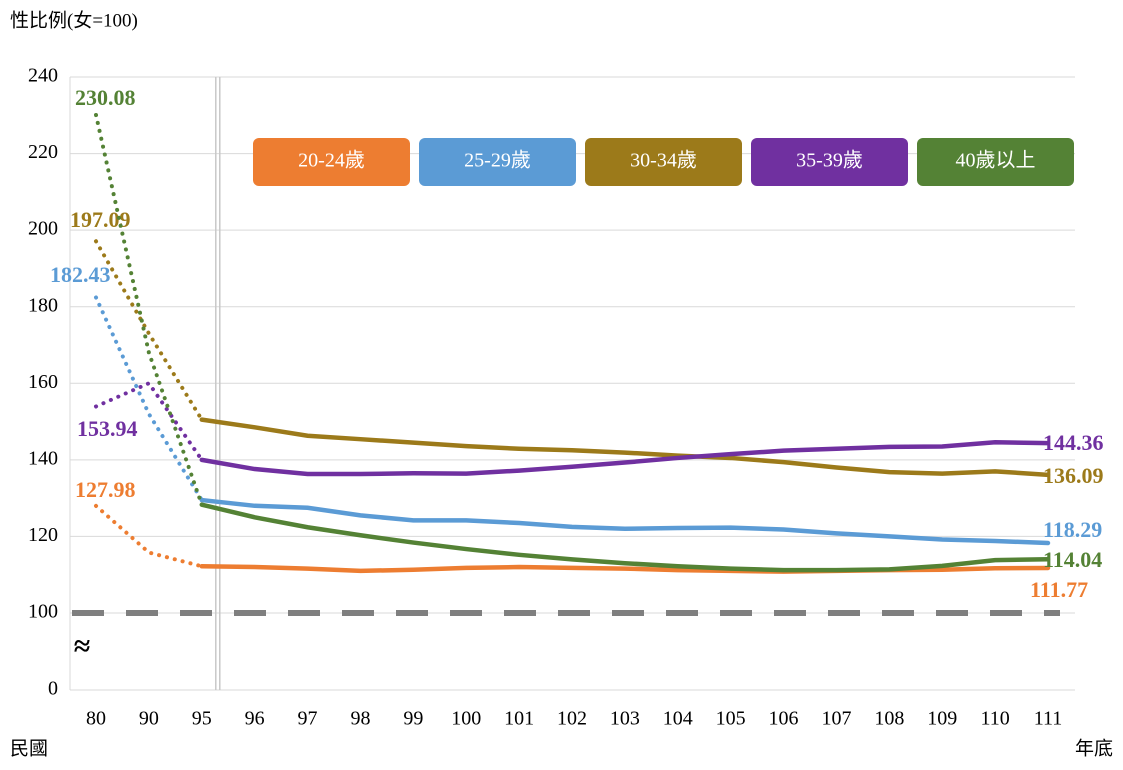 The image size is (1123, 770). What do you see at coordinates (255, 719) in the screenshot?
I see `x-tick-label: 96` at bounding box center [255, 719].